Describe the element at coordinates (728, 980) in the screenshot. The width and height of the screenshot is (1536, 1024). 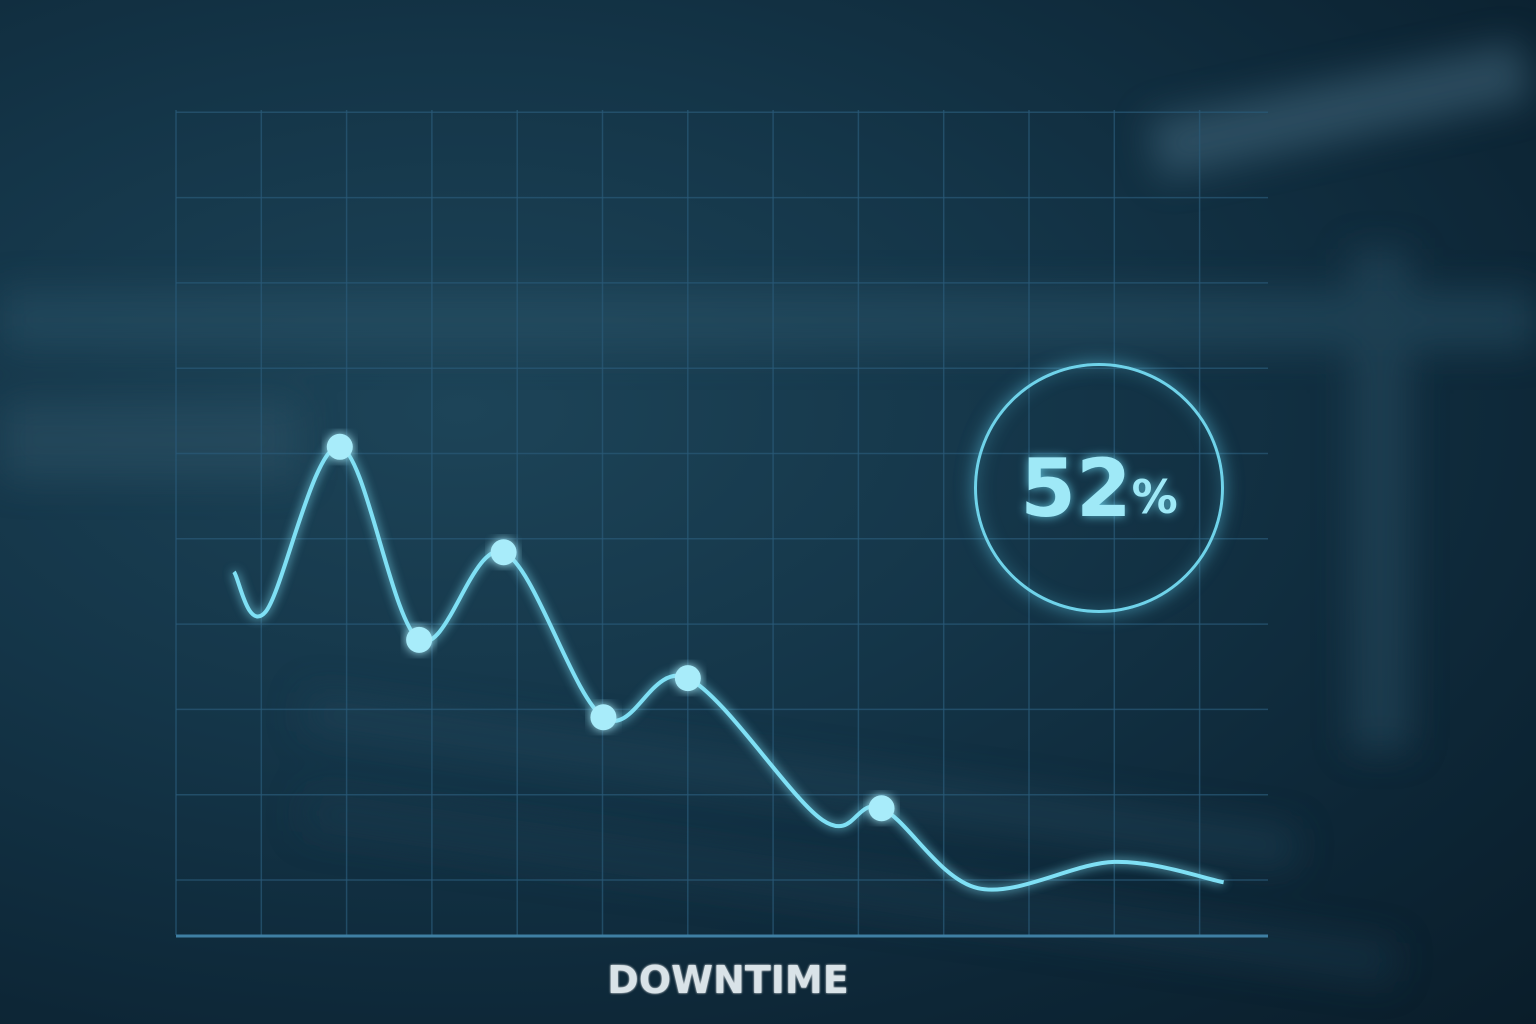
I see `x-axis-label: DOWNTIME` at that location.